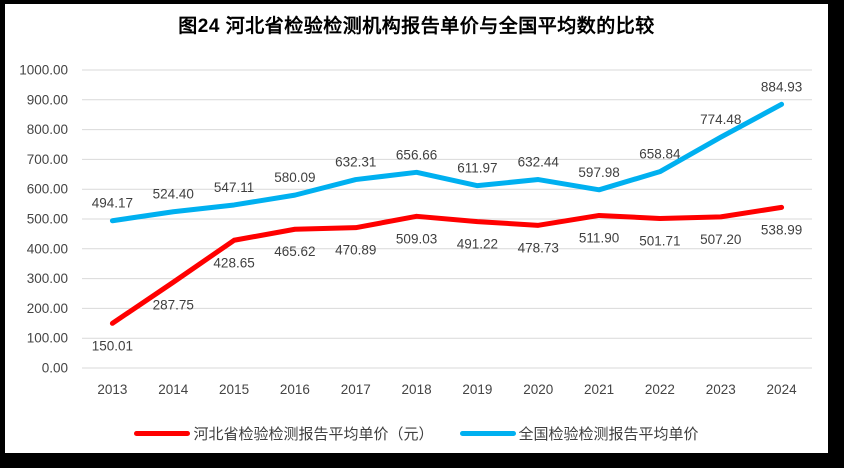 Image resolution: width=844 pixels, height=468 pixels. I want to click on chart-title: 图24 河北省检验检测机构报告单价与全国平均数的比较, so click(416, 26).